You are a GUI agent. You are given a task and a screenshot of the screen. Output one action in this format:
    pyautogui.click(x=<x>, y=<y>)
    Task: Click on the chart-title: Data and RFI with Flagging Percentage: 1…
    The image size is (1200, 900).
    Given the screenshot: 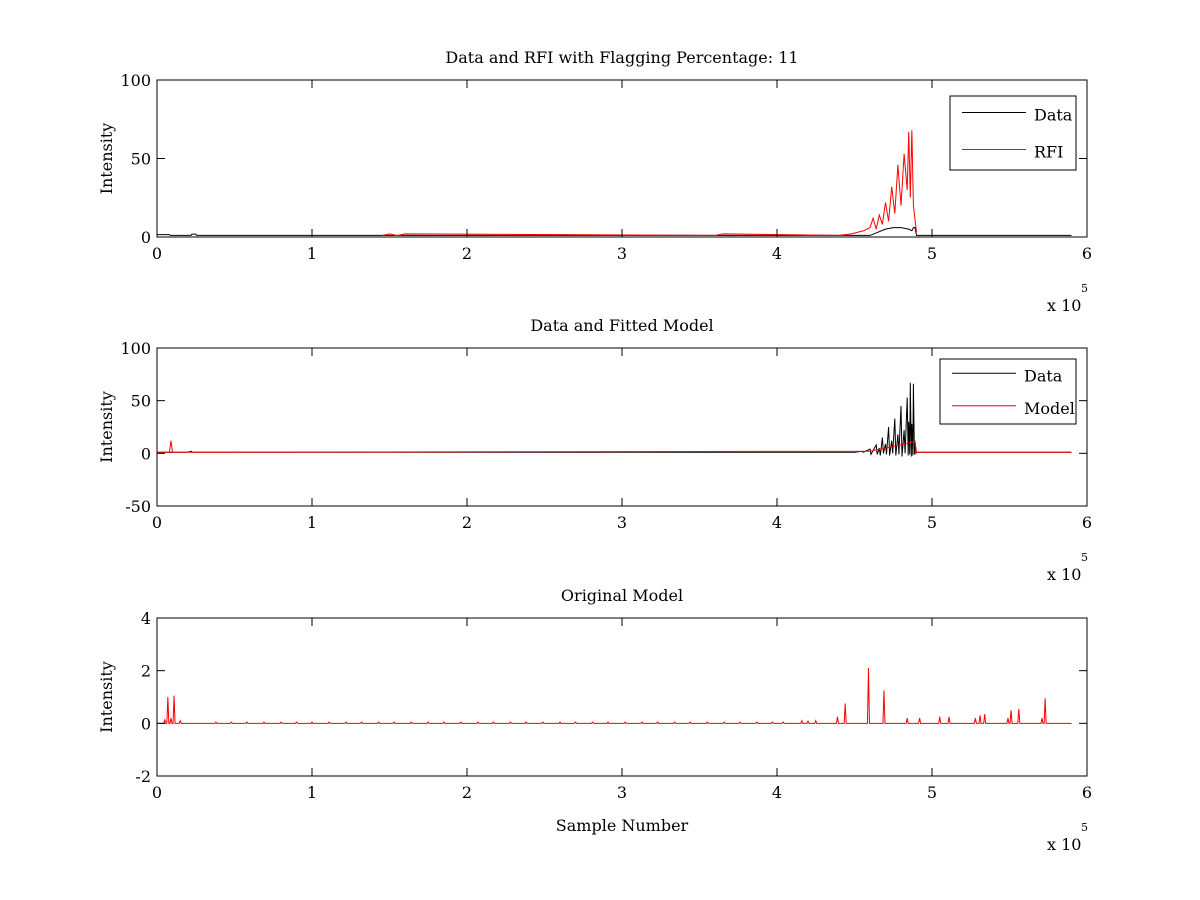 What is the action you would take?
    pyautogui.click(x=621, y=57)
    